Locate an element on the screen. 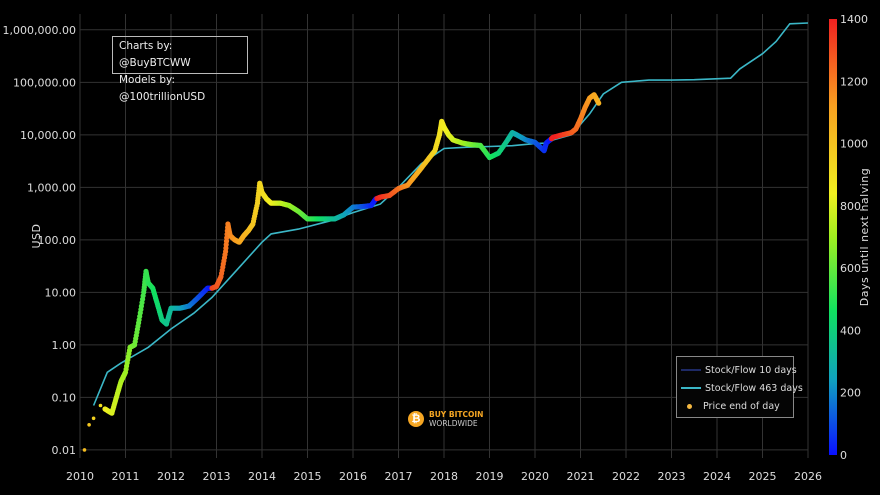 The image size is (880, 495). colorbar-tick-label: 1200 is located at coordinates (854, 81).